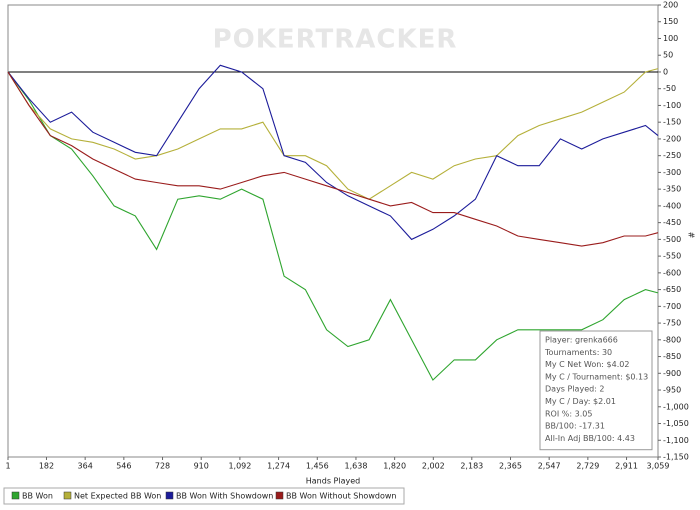 The width and height of the screenshot is (700, 510). Describe the element at coordinates (162, 466) in the screenshot. I see `x-tick-label: 728` at that location.